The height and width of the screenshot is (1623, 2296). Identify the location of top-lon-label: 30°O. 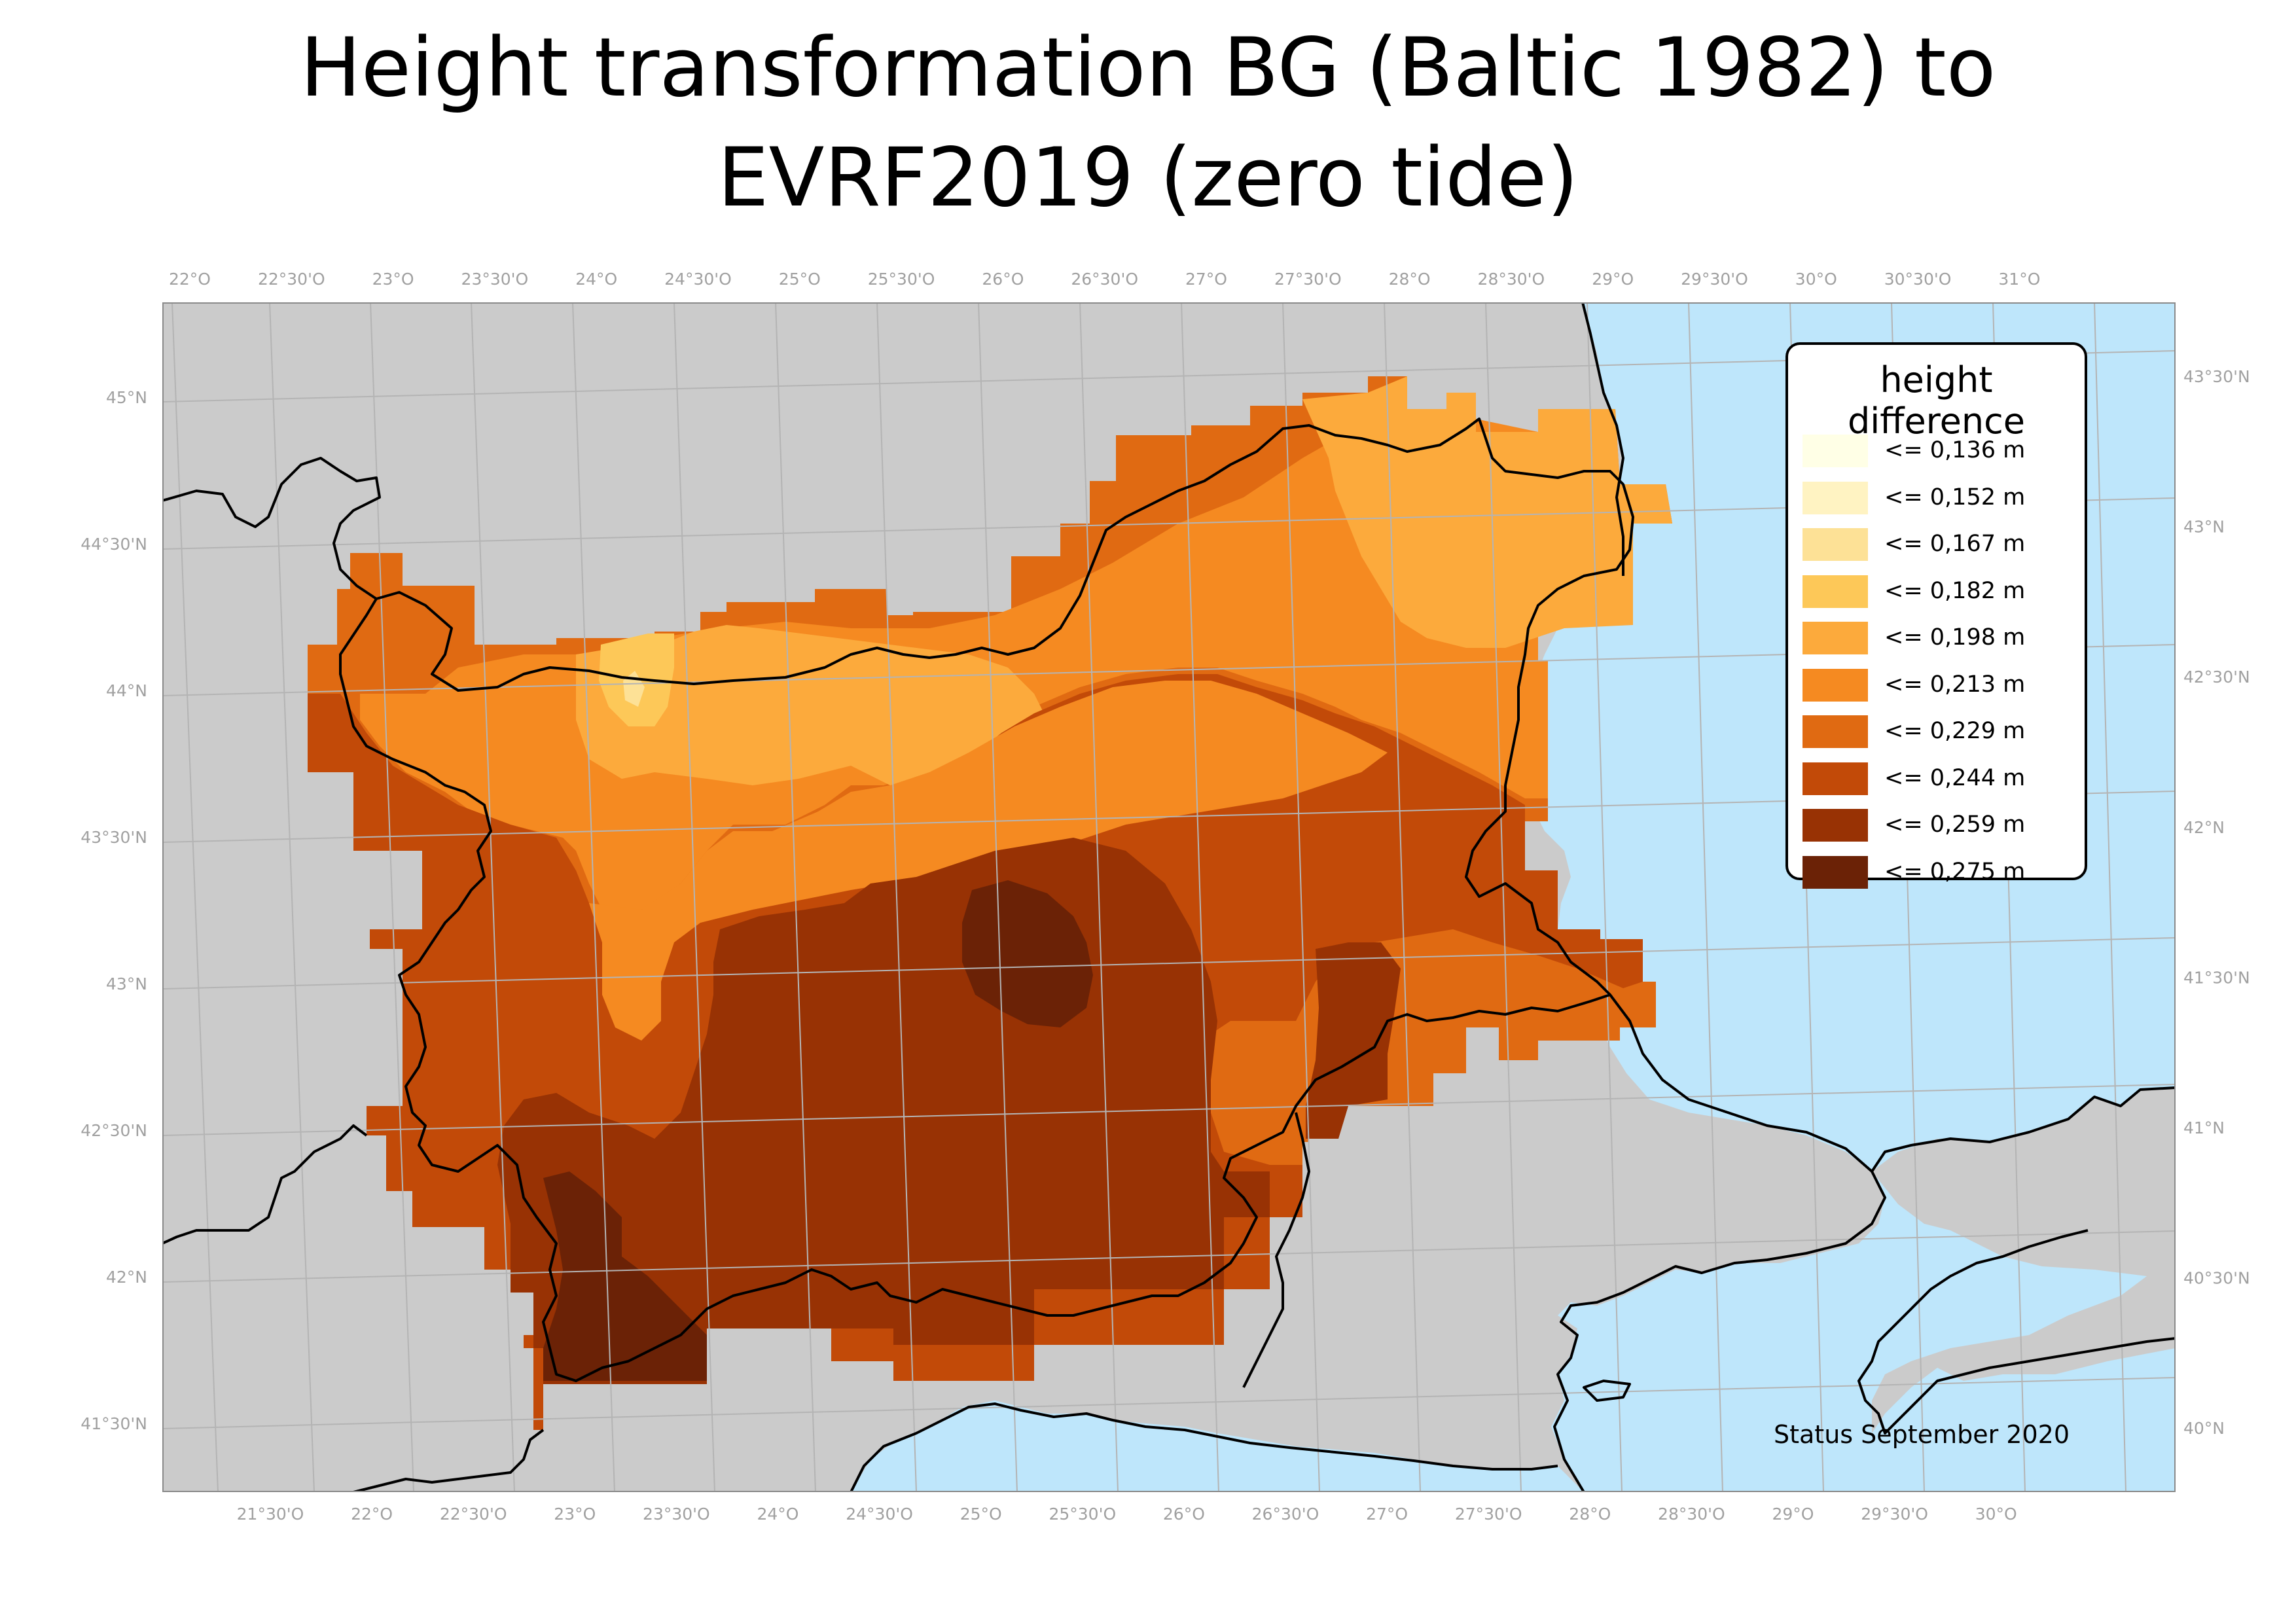
(1816, 279).